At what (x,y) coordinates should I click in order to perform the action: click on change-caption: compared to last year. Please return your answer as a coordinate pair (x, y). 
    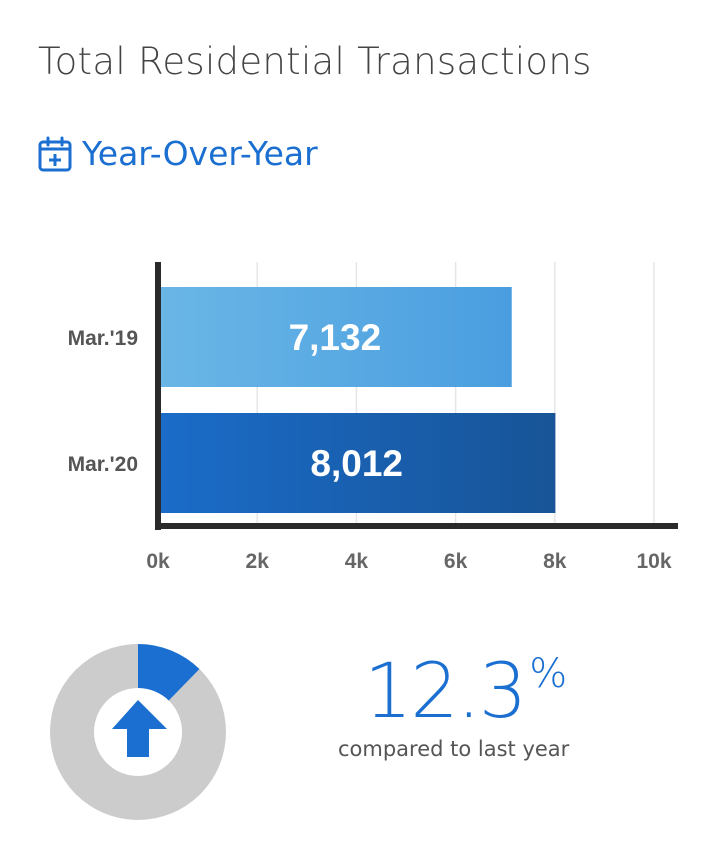
    Looking at the image, I should click on (454, 749).